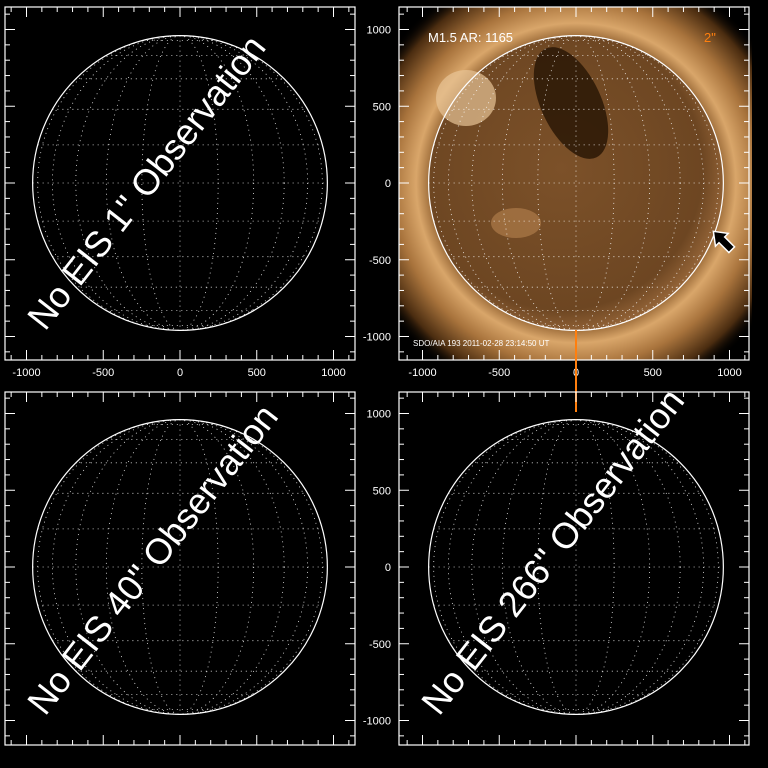 This screenshot has width=768, height=768. Describe the element at coordinates (180, 373) in the screenshot. I see `x-tick-label: 0` at that location.